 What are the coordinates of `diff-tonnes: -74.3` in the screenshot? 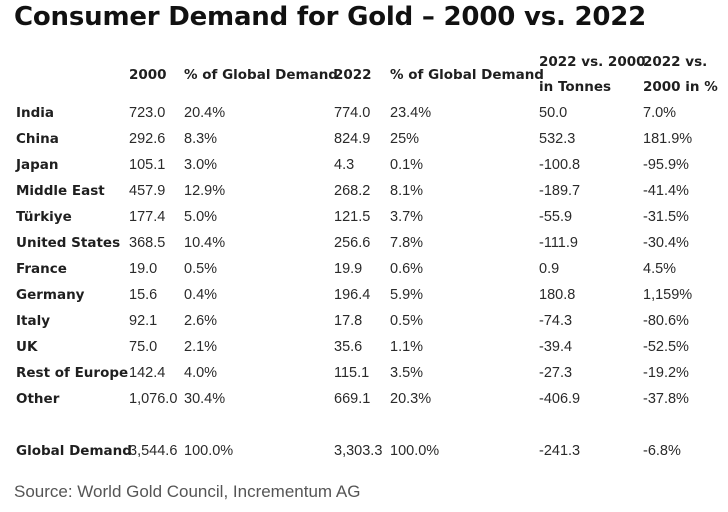 It's located at (556, 321).